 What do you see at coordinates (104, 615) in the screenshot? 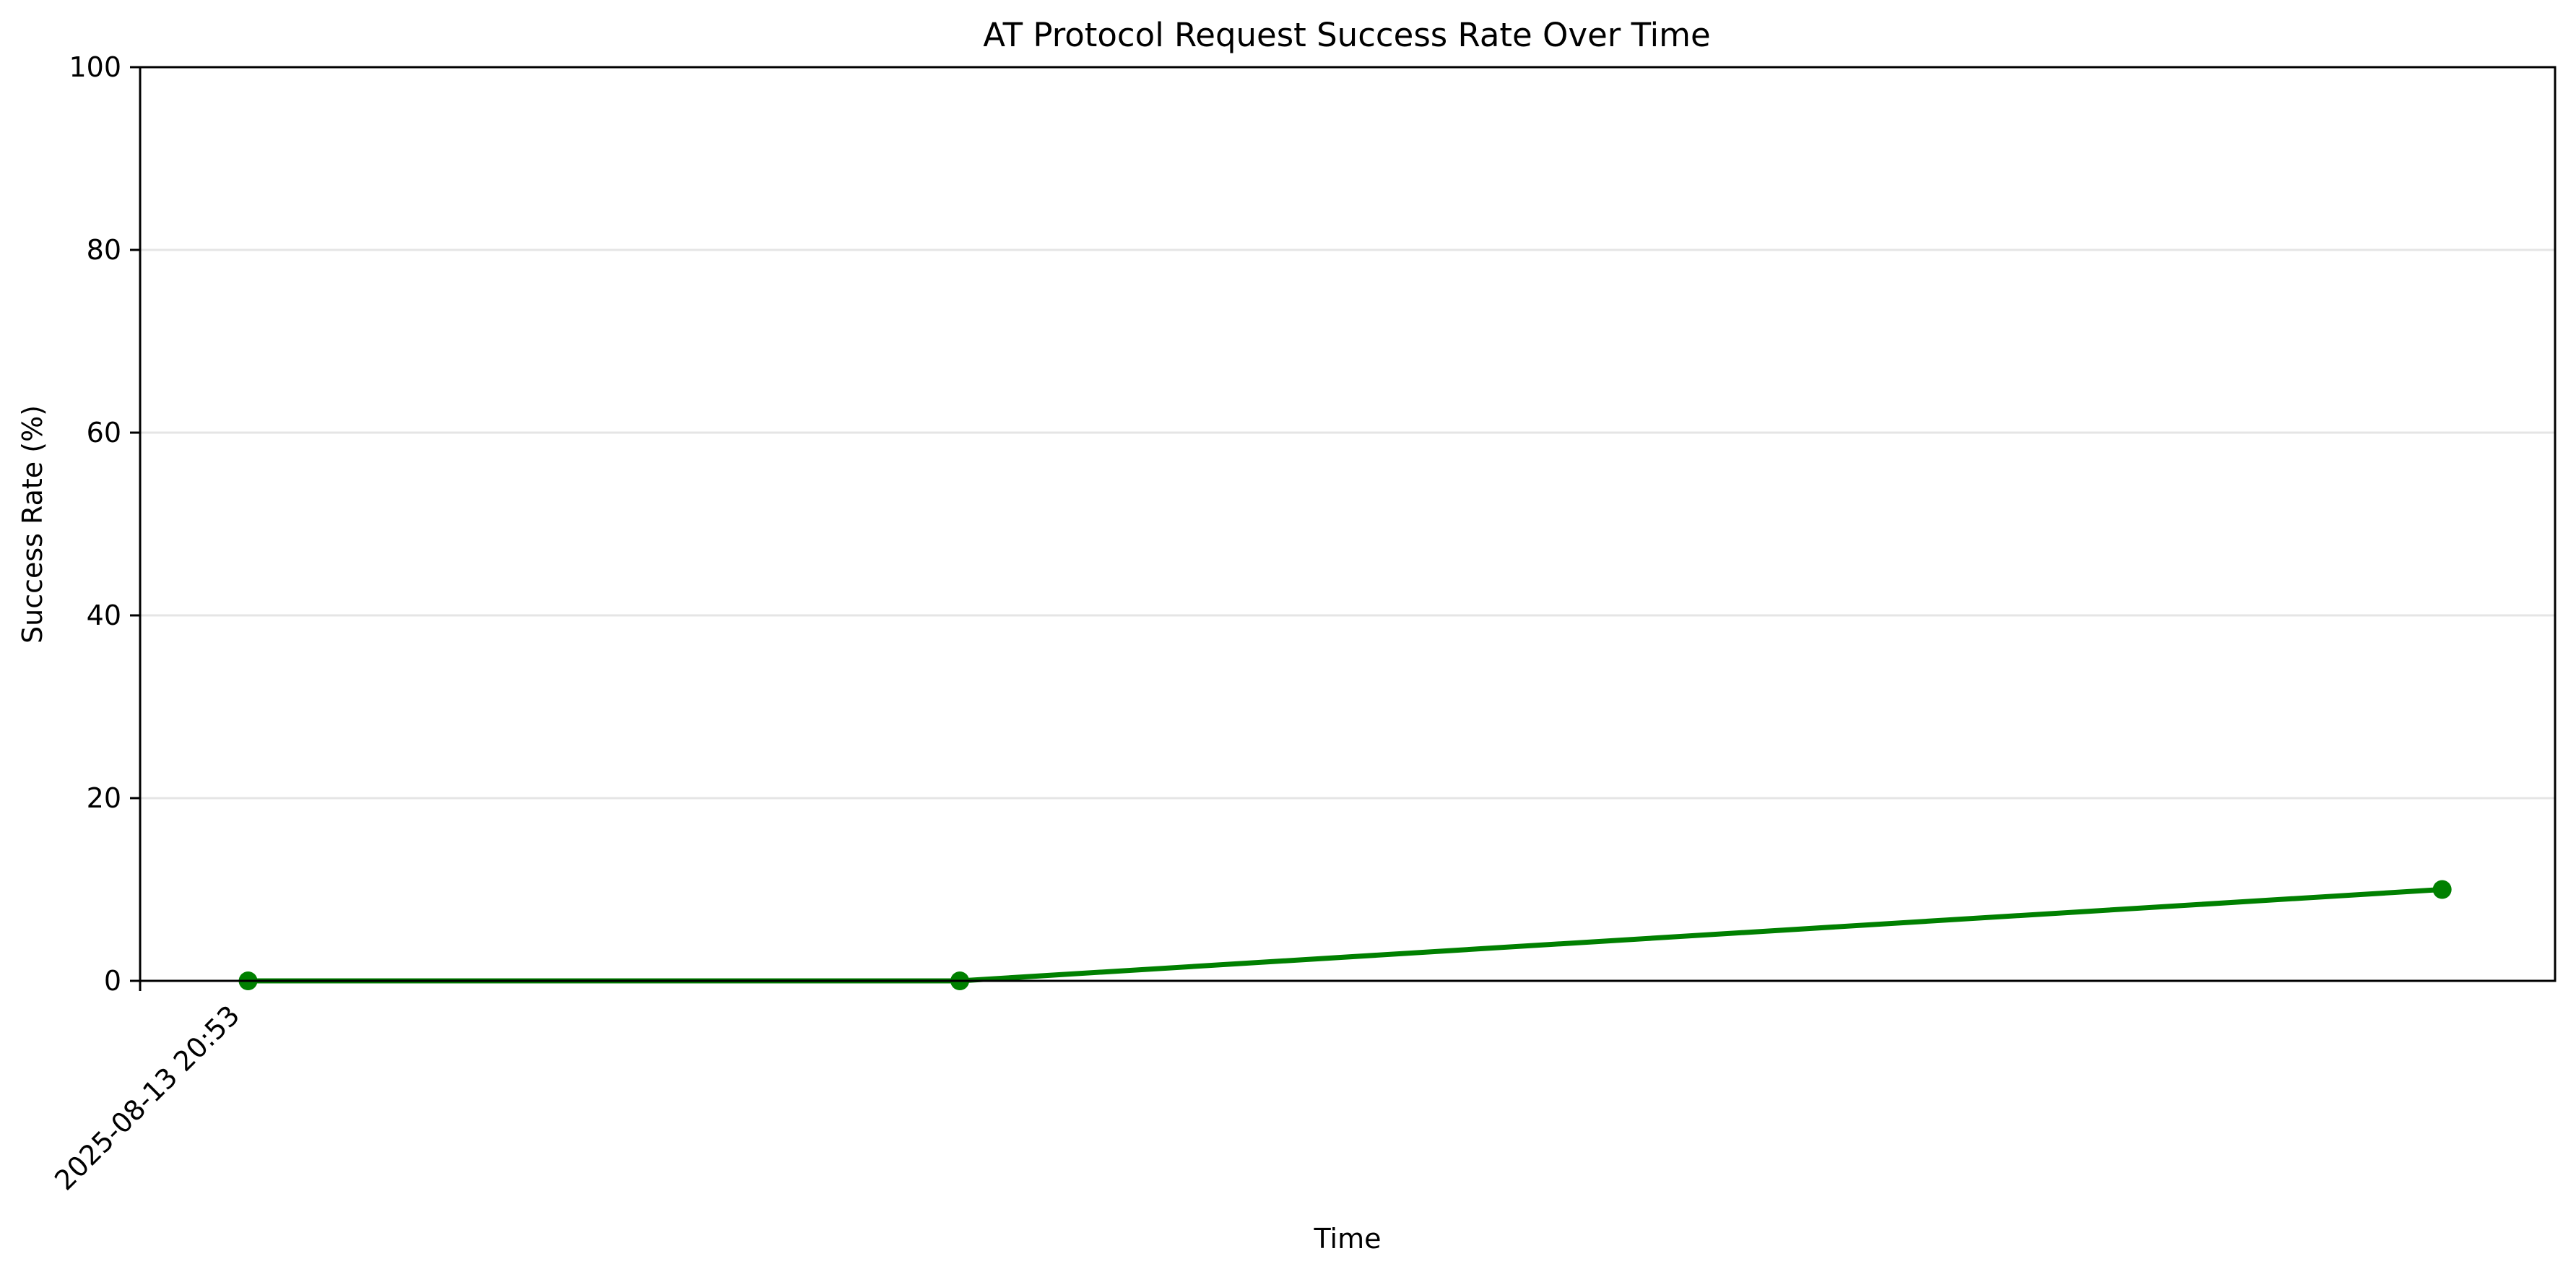
I see `y-tick-label-40: 40` at bounding box center [104, 615].